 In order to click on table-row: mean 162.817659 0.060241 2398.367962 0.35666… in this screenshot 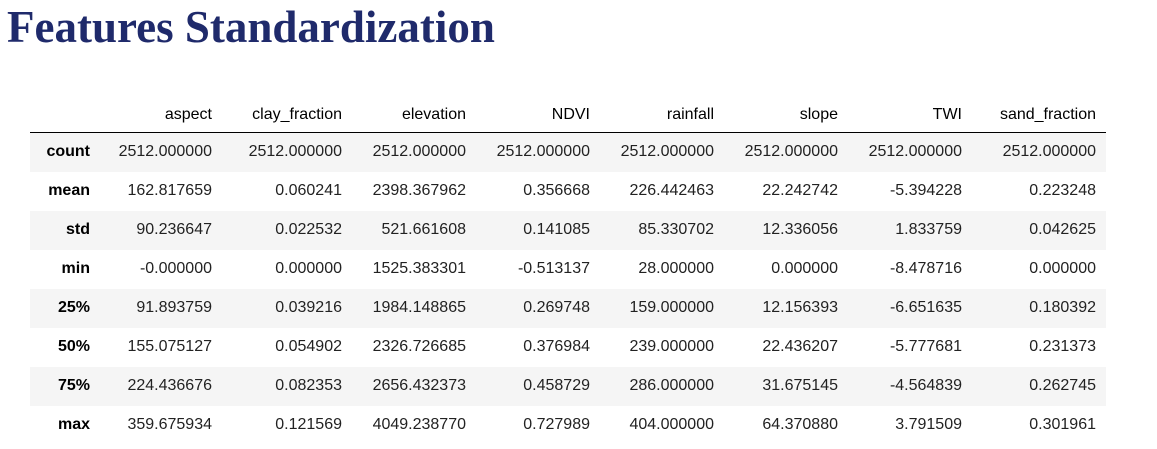, I will do `click(568, 191)`.